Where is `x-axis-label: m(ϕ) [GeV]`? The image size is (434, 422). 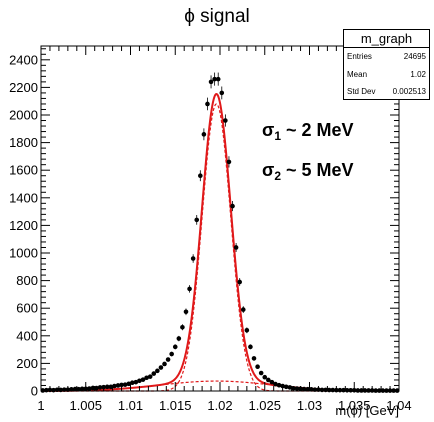 x-axis-label: m(ϕ) [GeV] is located at coordinates (367, 410).